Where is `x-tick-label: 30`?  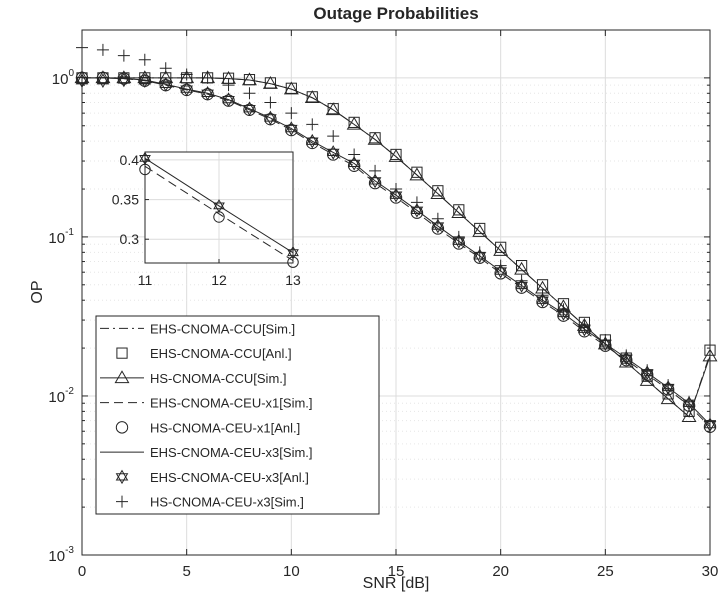
x-tick-label: 30 is located at coordinates (710, 571).